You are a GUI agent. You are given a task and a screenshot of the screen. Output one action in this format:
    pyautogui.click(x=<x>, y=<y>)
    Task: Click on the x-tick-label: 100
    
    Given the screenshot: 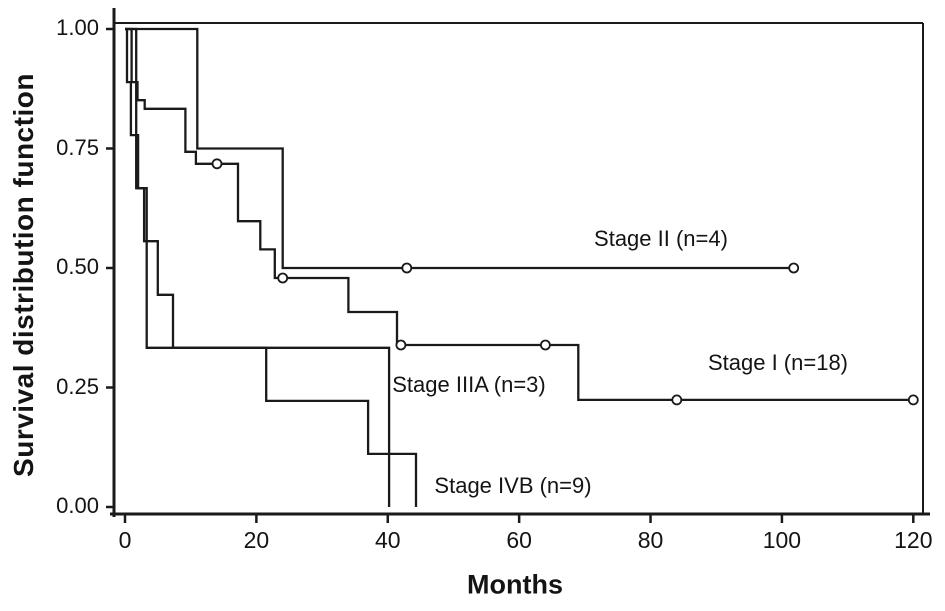 What is the action you would take?
    pyautogui.click(x=782, y=540)
    